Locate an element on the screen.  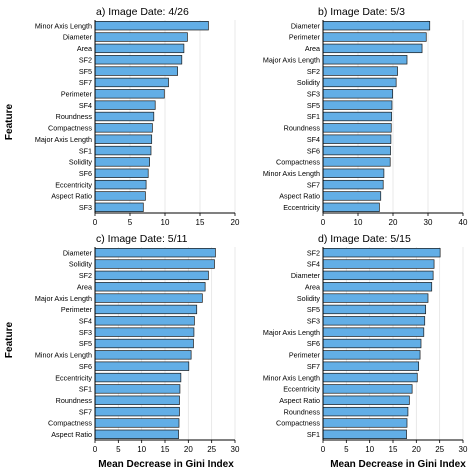
panel-b-category-label: Compactness is located at coordinates (298, 162).